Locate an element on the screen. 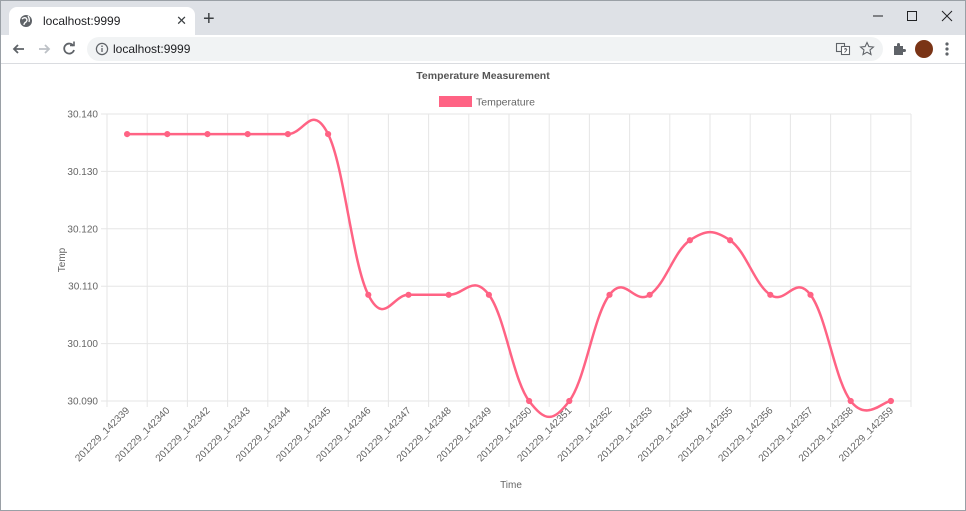  minimize-icon is located at coordinates (878, 16).